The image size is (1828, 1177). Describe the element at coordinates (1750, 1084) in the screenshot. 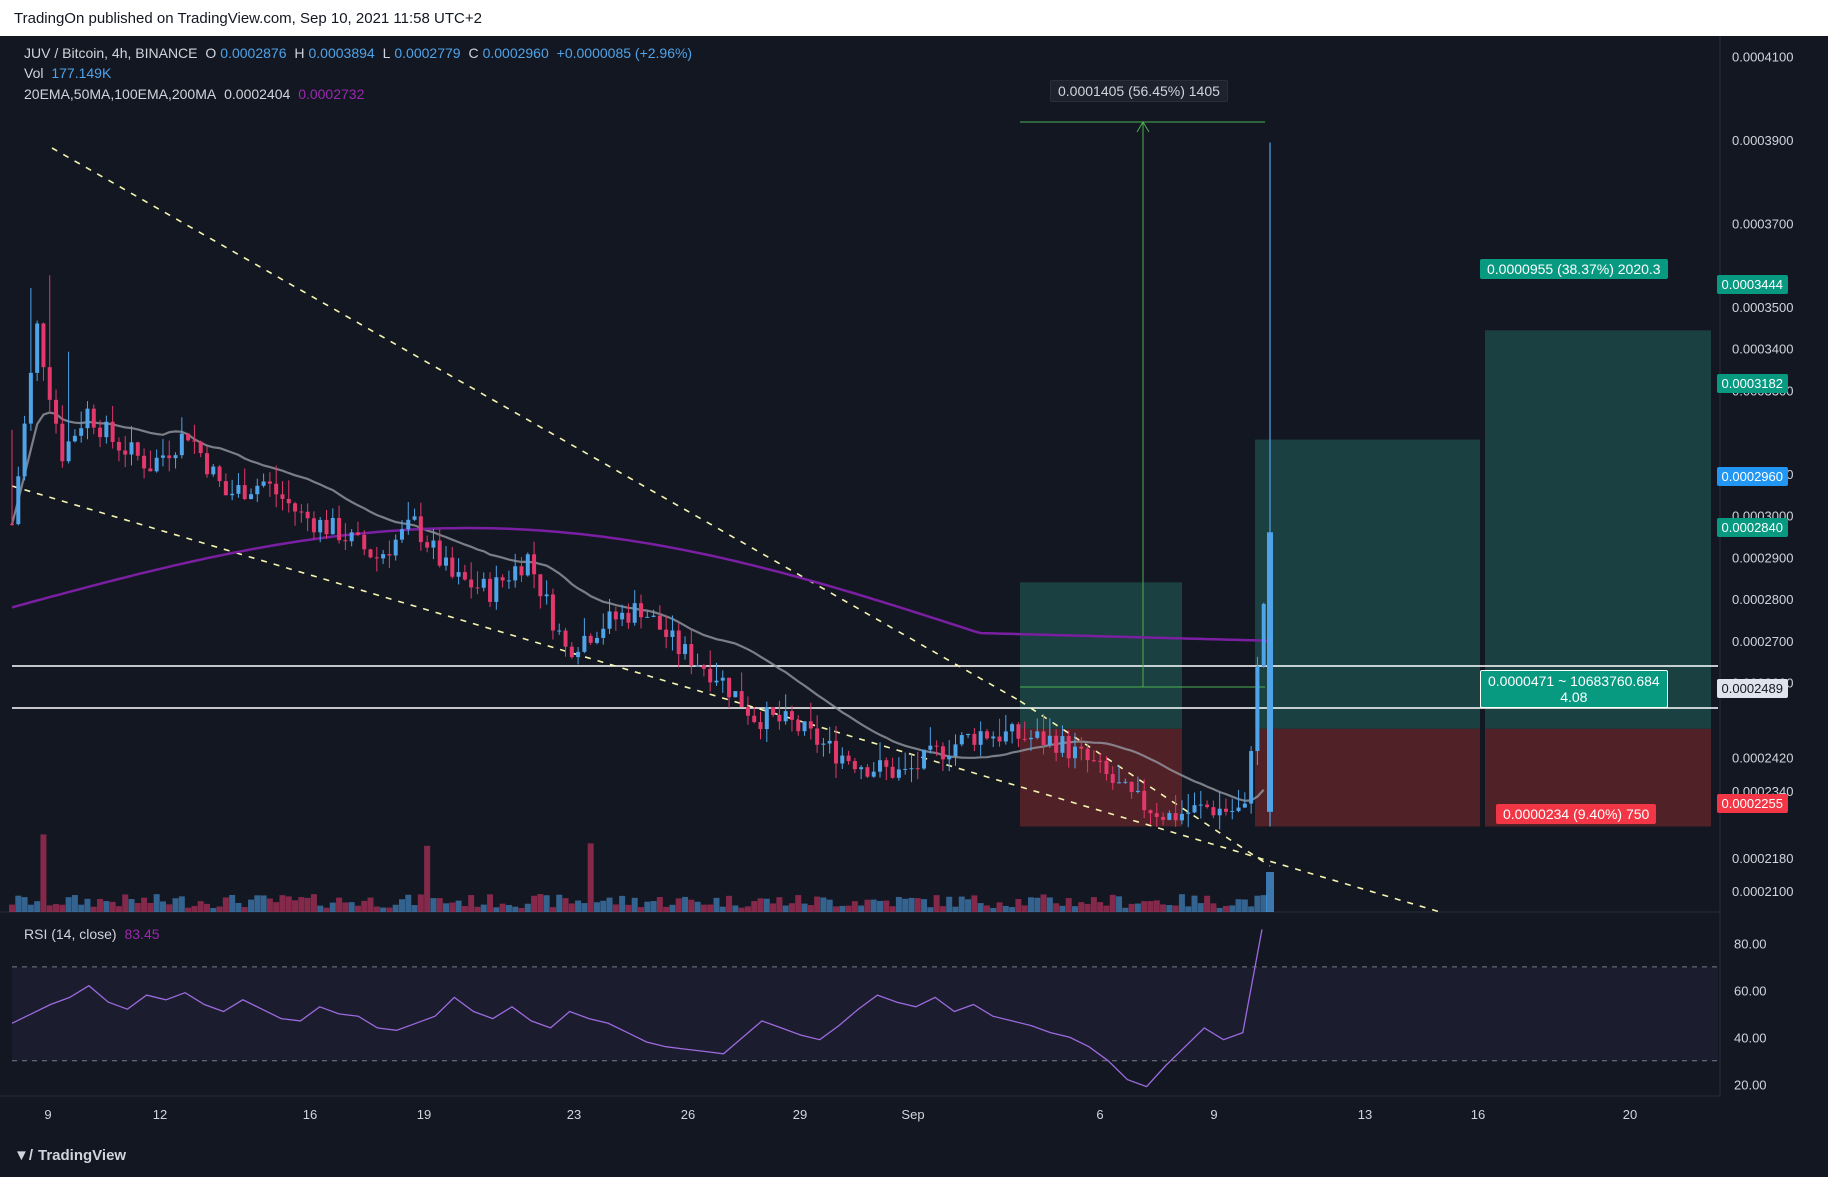

I see `rsi-tick-label: 20.00` at that location.